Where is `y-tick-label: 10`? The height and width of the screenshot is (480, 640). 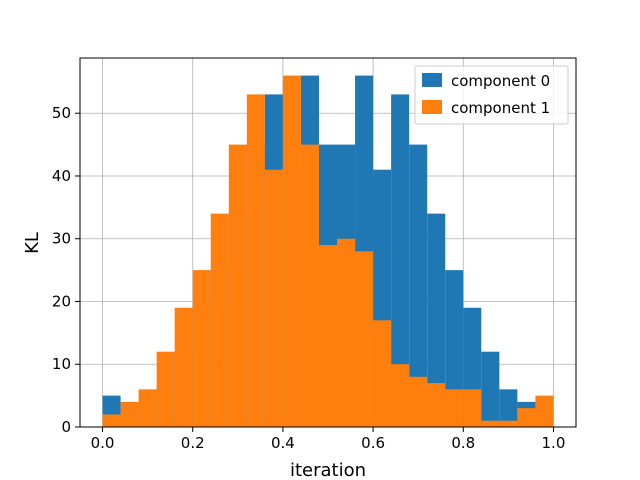
y-tick-label: 10 is located at coordinates (61, 364).